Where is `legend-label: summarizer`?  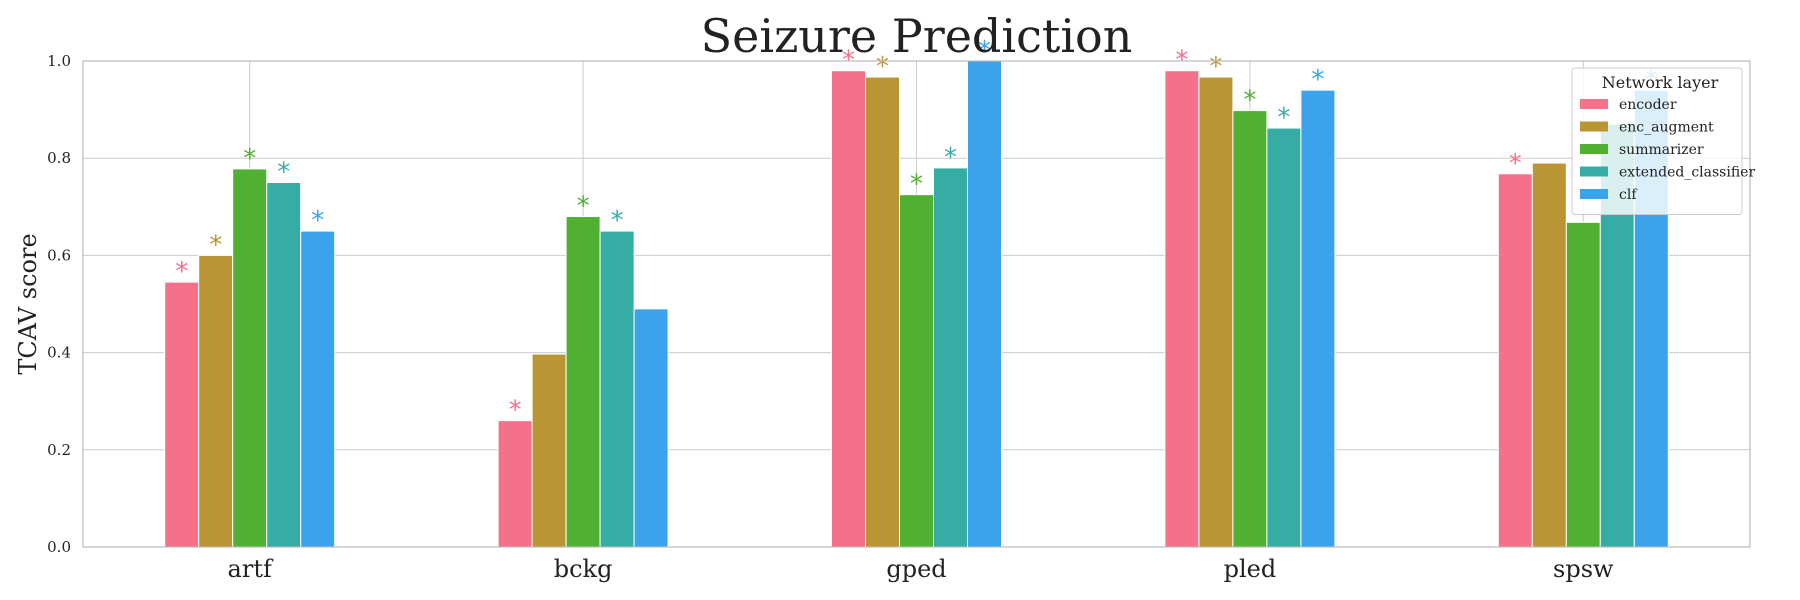 legend-label: summarizer is located at coordinates (1661, 150).